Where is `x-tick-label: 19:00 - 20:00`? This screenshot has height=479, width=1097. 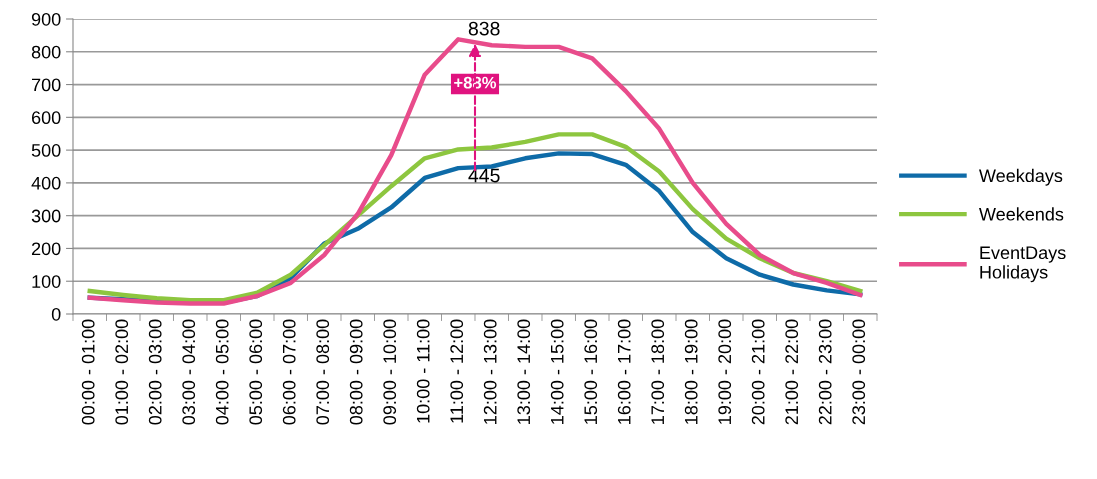 x-tick-label: 19:00 - 20:00 is located at coordinates (725, 371).